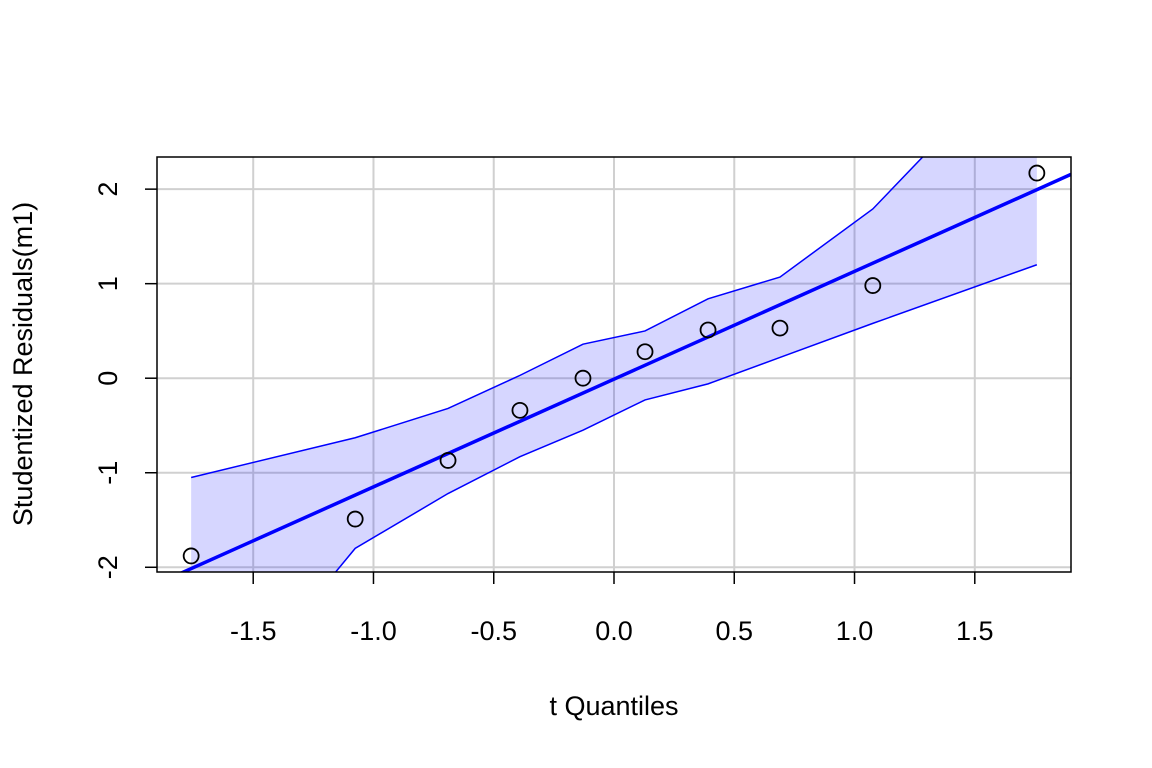 The height and width of the screenshot is (768, 1152). Describe the element at coordinates (613, 706) in the screenshot. I see `x-axis-title: t Quantiles` at that location.